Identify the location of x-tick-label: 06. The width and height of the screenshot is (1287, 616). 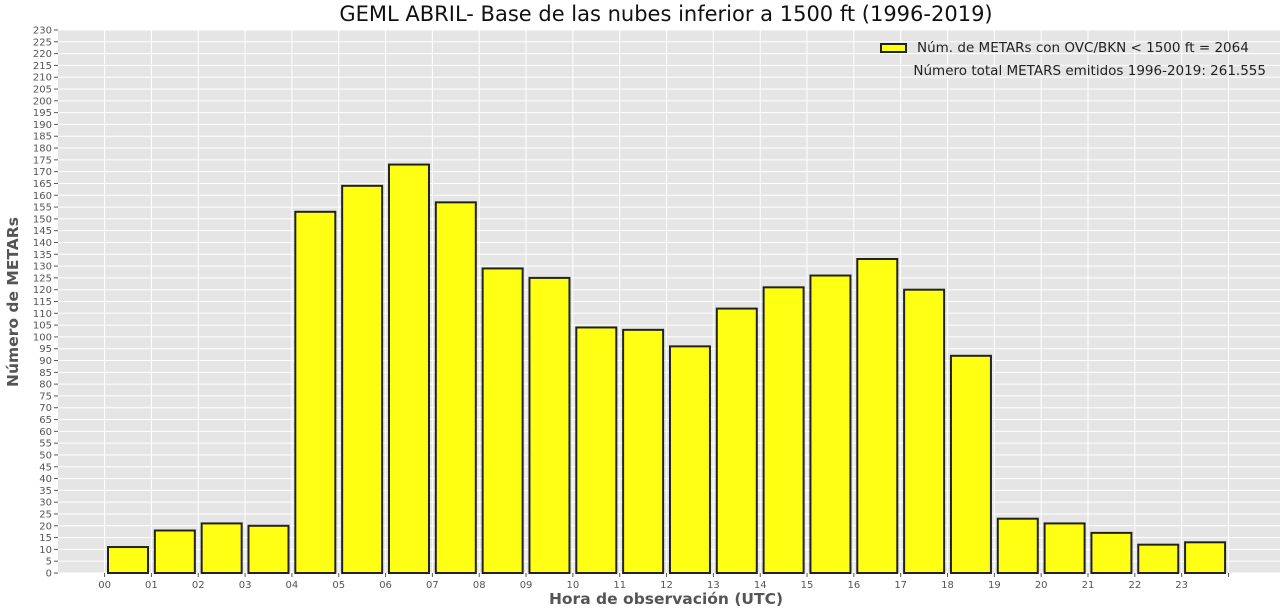
(385, 585).